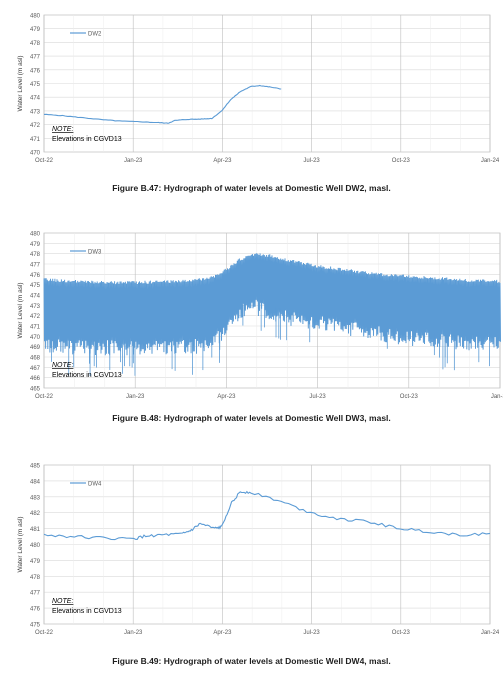 The width and height of the screenshot is (503, 682). Describe the element at coordinates (95, 35) in the screenshot. I see `legend-label: DW2` at that location.